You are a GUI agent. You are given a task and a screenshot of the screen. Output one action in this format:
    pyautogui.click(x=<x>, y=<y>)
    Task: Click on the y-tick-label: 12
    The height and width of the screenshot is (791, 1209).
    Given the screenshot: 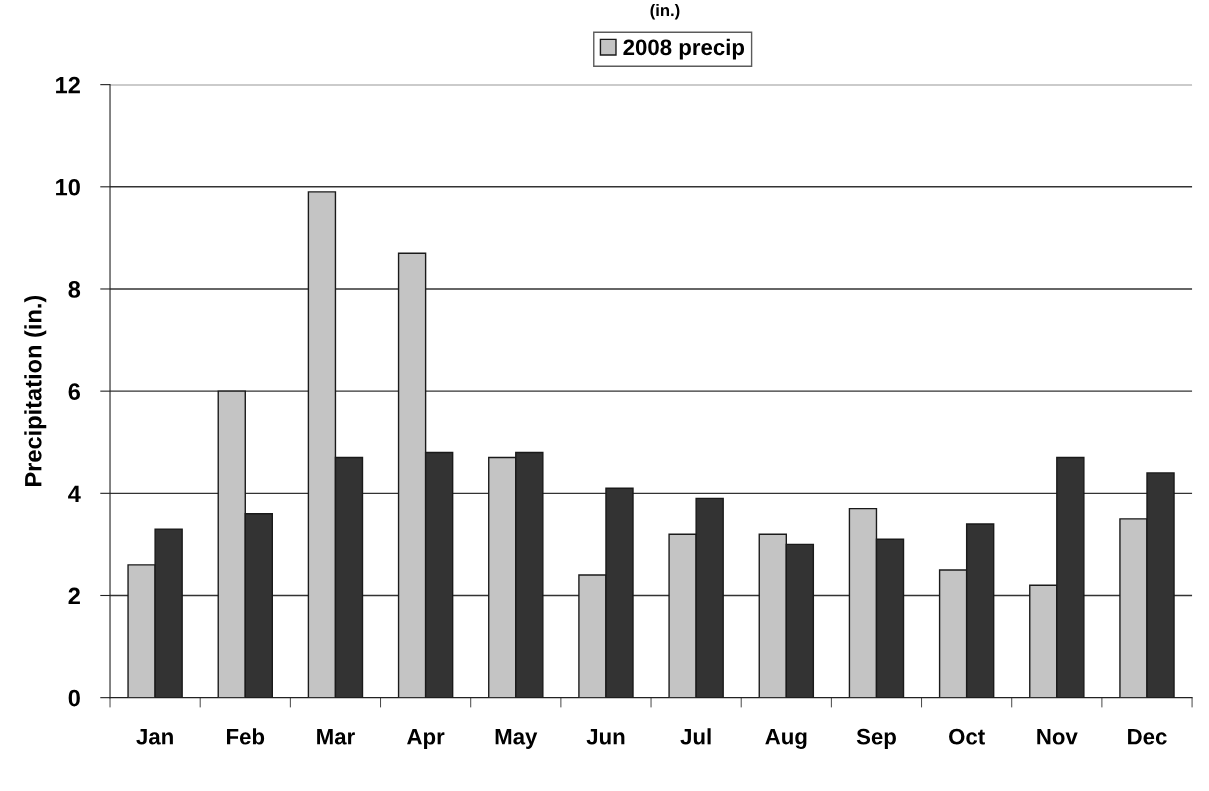 What is the action you would take?
    pyautogui.click(x=68, y=85)
    